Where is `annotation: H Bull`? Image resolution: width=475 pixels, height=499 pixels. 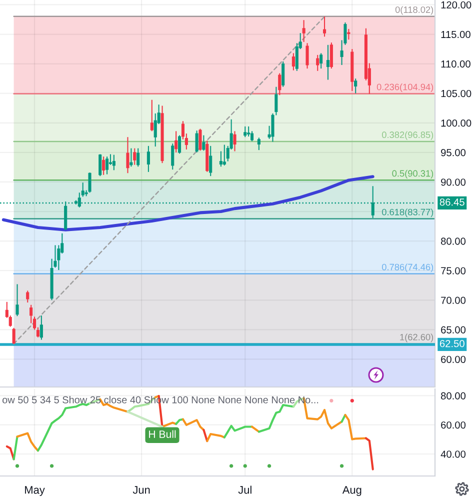 annotation: H Bull is located at coordinates (162, 434).